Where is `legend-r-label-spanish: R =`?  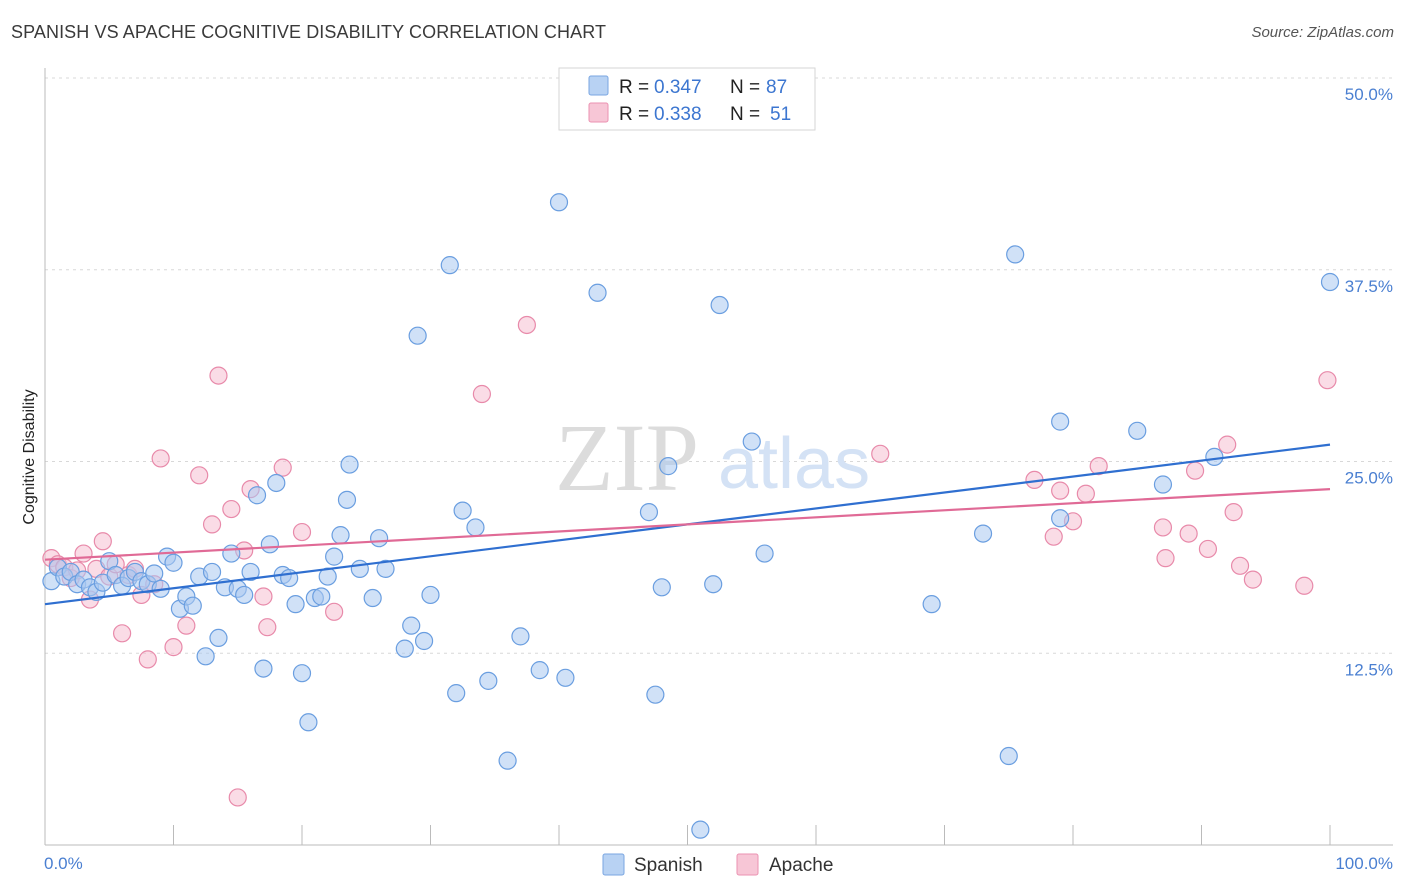 legend-r-label-spanish: R = is located at coordinates (634, 87).